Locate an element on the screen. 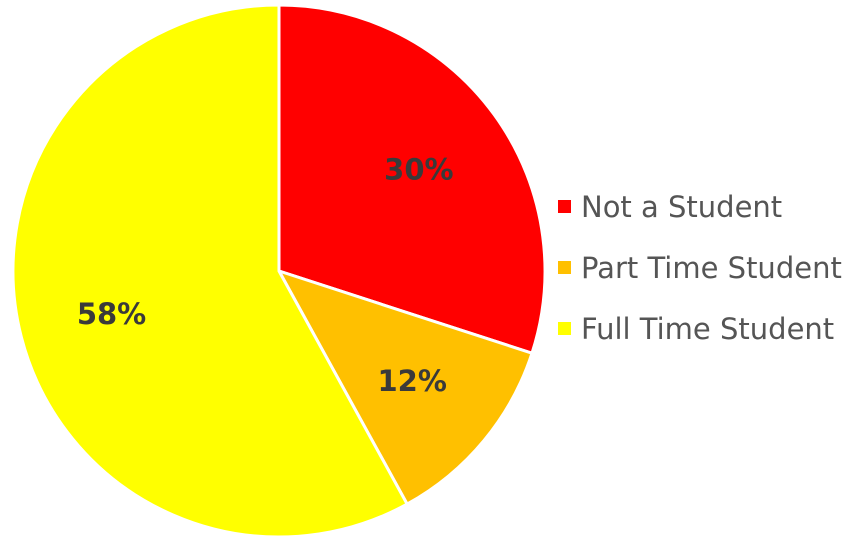 This screenshot has height=538, width=853. legend-item-full-time-student: Full Time Student is located at coordinates (700, 328).